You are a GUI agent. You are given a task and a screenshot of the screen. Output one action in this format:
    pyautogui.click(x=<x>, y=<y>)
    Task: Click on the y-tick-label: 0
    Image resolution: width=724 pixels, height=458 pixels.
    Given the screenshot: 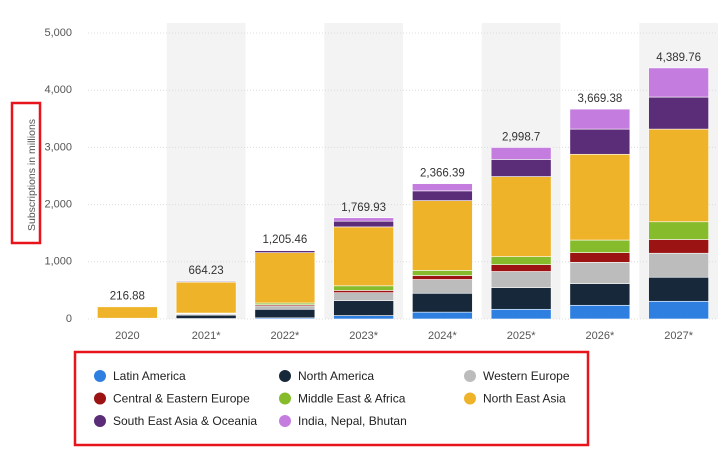 What is the action you would take?
    pyautogui.click(x=69, y=319)
    